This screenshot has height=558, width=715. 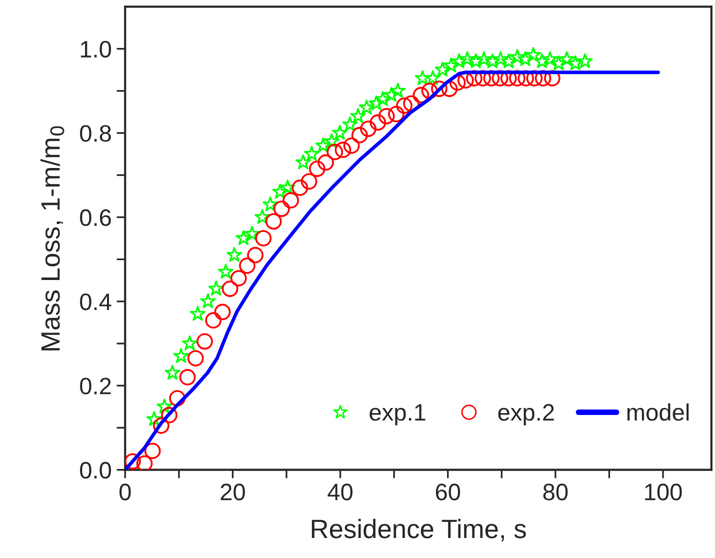 What do you see at coordinates (95, 217) in the screenshot?
I see `y-tick-label: 0.6` at bounding box center [95, 217].